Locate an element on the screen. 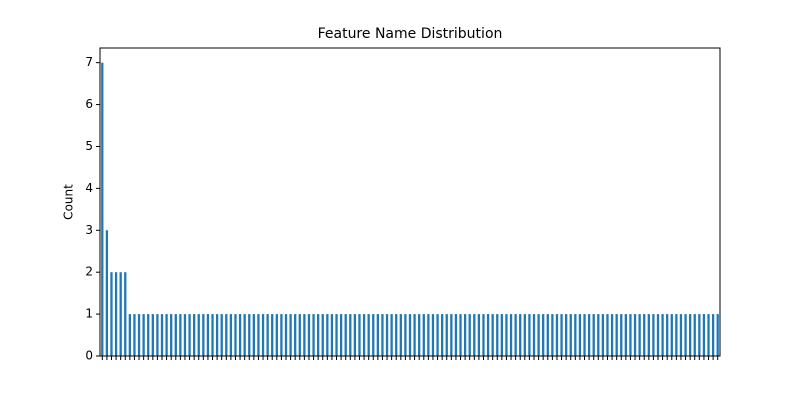 This screenshot has height=400, width=800. y-tick-label: 5 is located at coordinates (89, 146).